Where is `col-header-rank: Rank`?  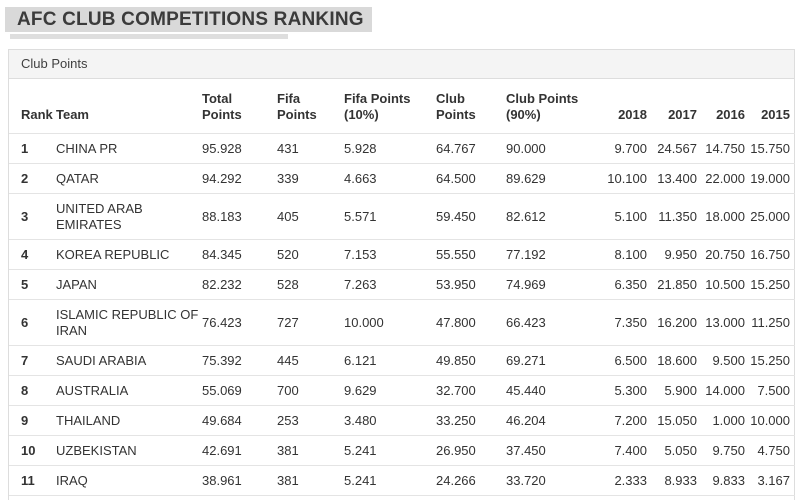 col-header-rank: Rank is located at coordinates (37, 114).